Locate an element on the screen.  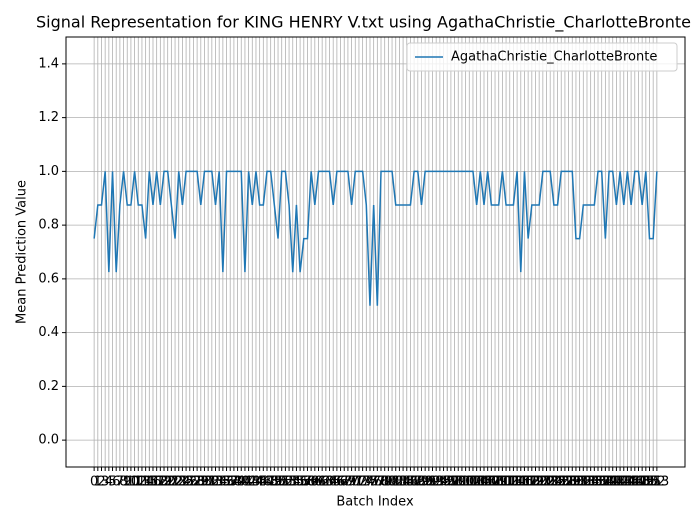
x-tick-label: 65 is located at coordinates (333, 482).